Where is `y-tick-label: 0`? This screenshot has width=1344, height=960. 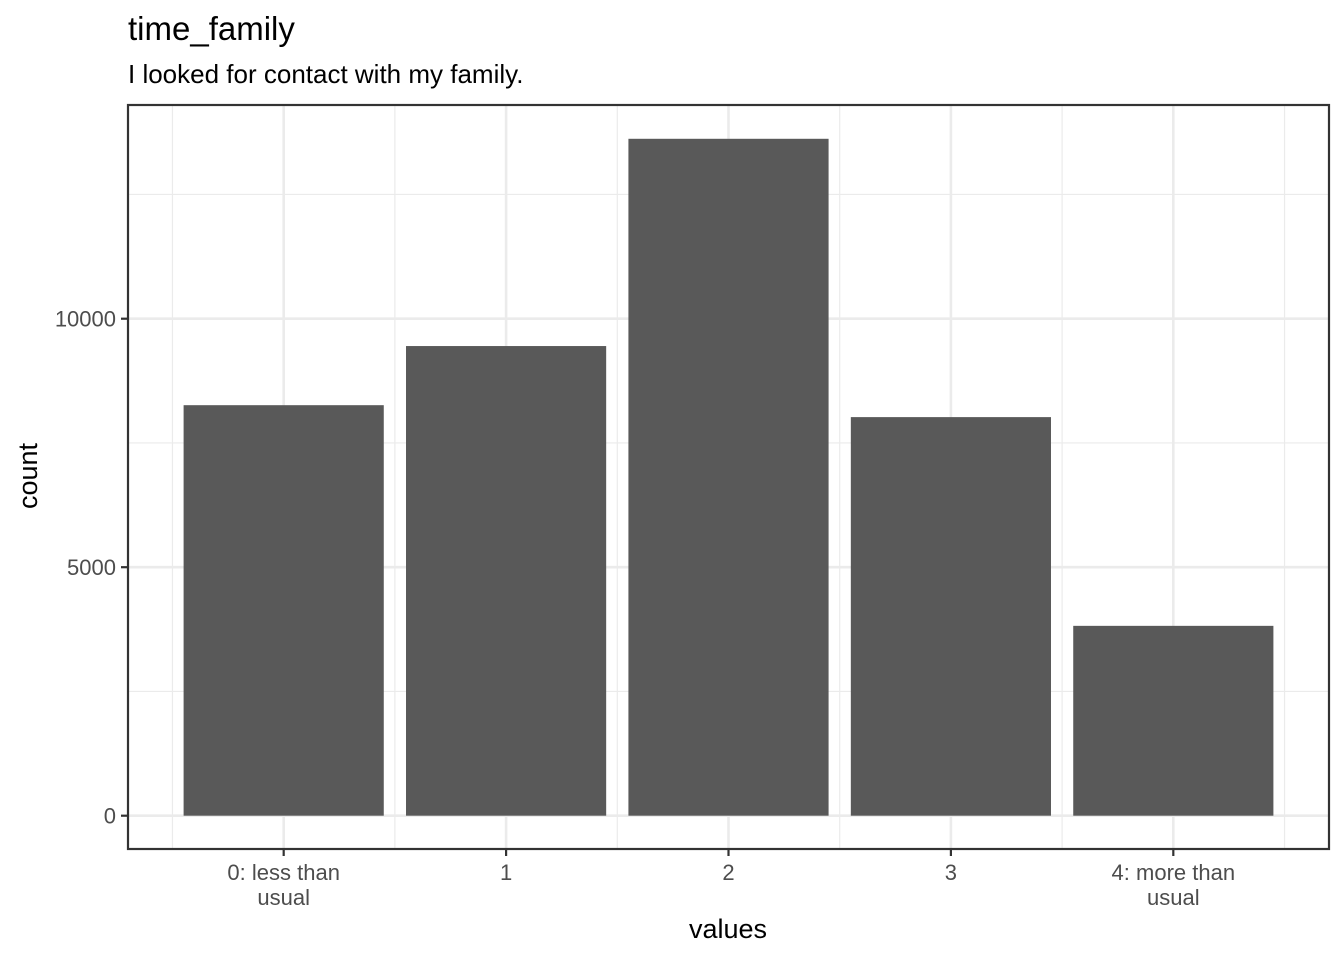
y-tick-label: 0 is located at coordinates (110, 816).